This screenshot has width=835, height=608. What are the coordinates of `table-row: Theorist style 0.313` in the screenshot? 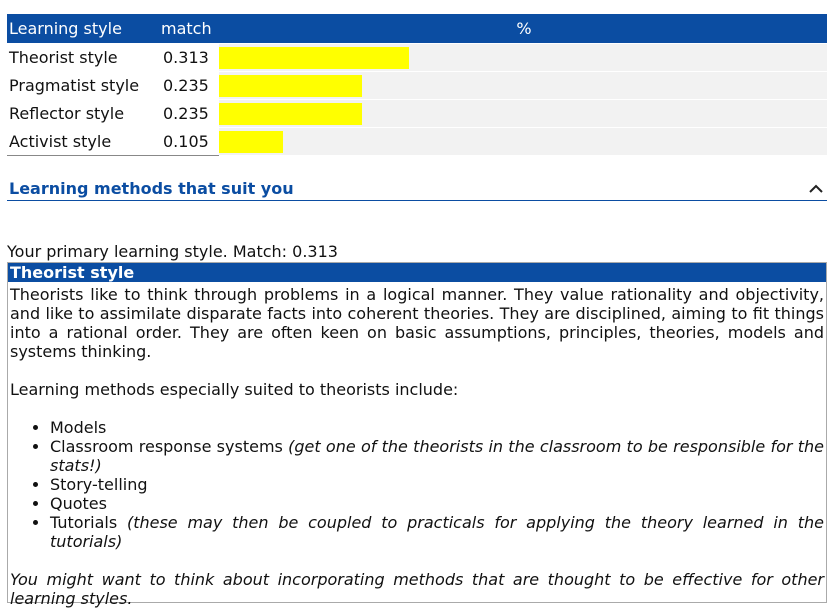 It's located at (417, 57).